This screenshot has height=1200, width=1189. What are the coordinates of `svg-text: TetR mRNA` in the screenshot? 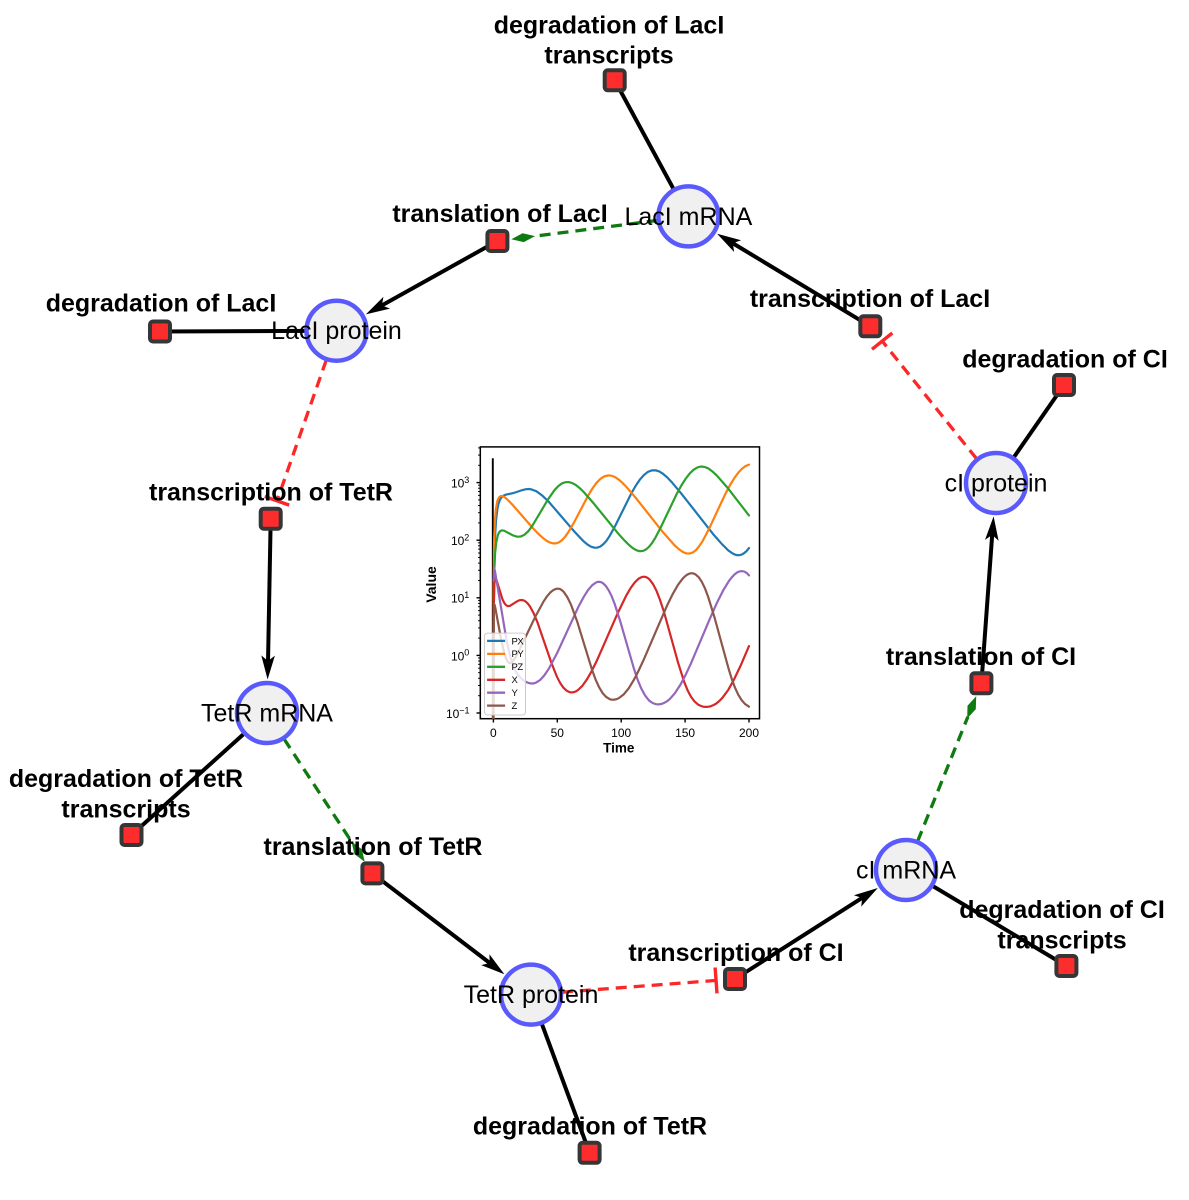 It's located at (267, 714).